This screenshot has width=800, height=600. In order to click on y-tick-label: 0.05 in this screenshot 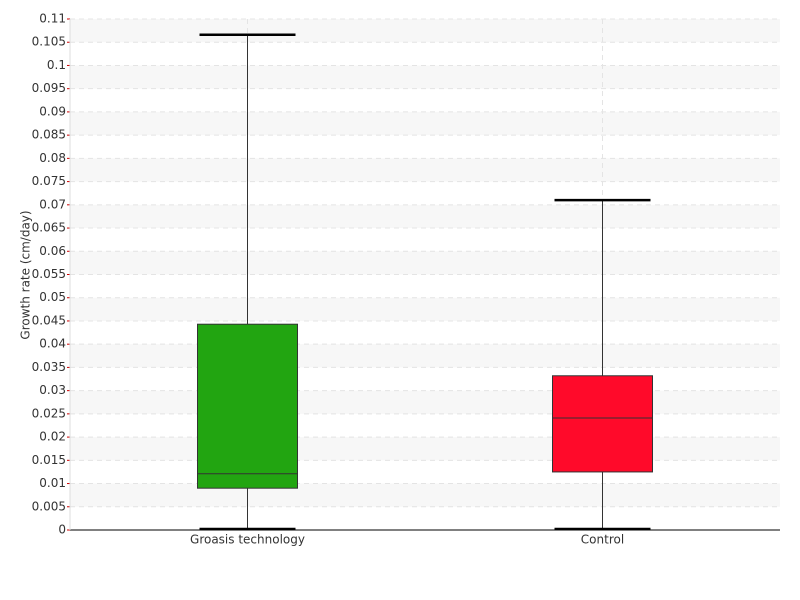, I will do `click(52, 297)`.